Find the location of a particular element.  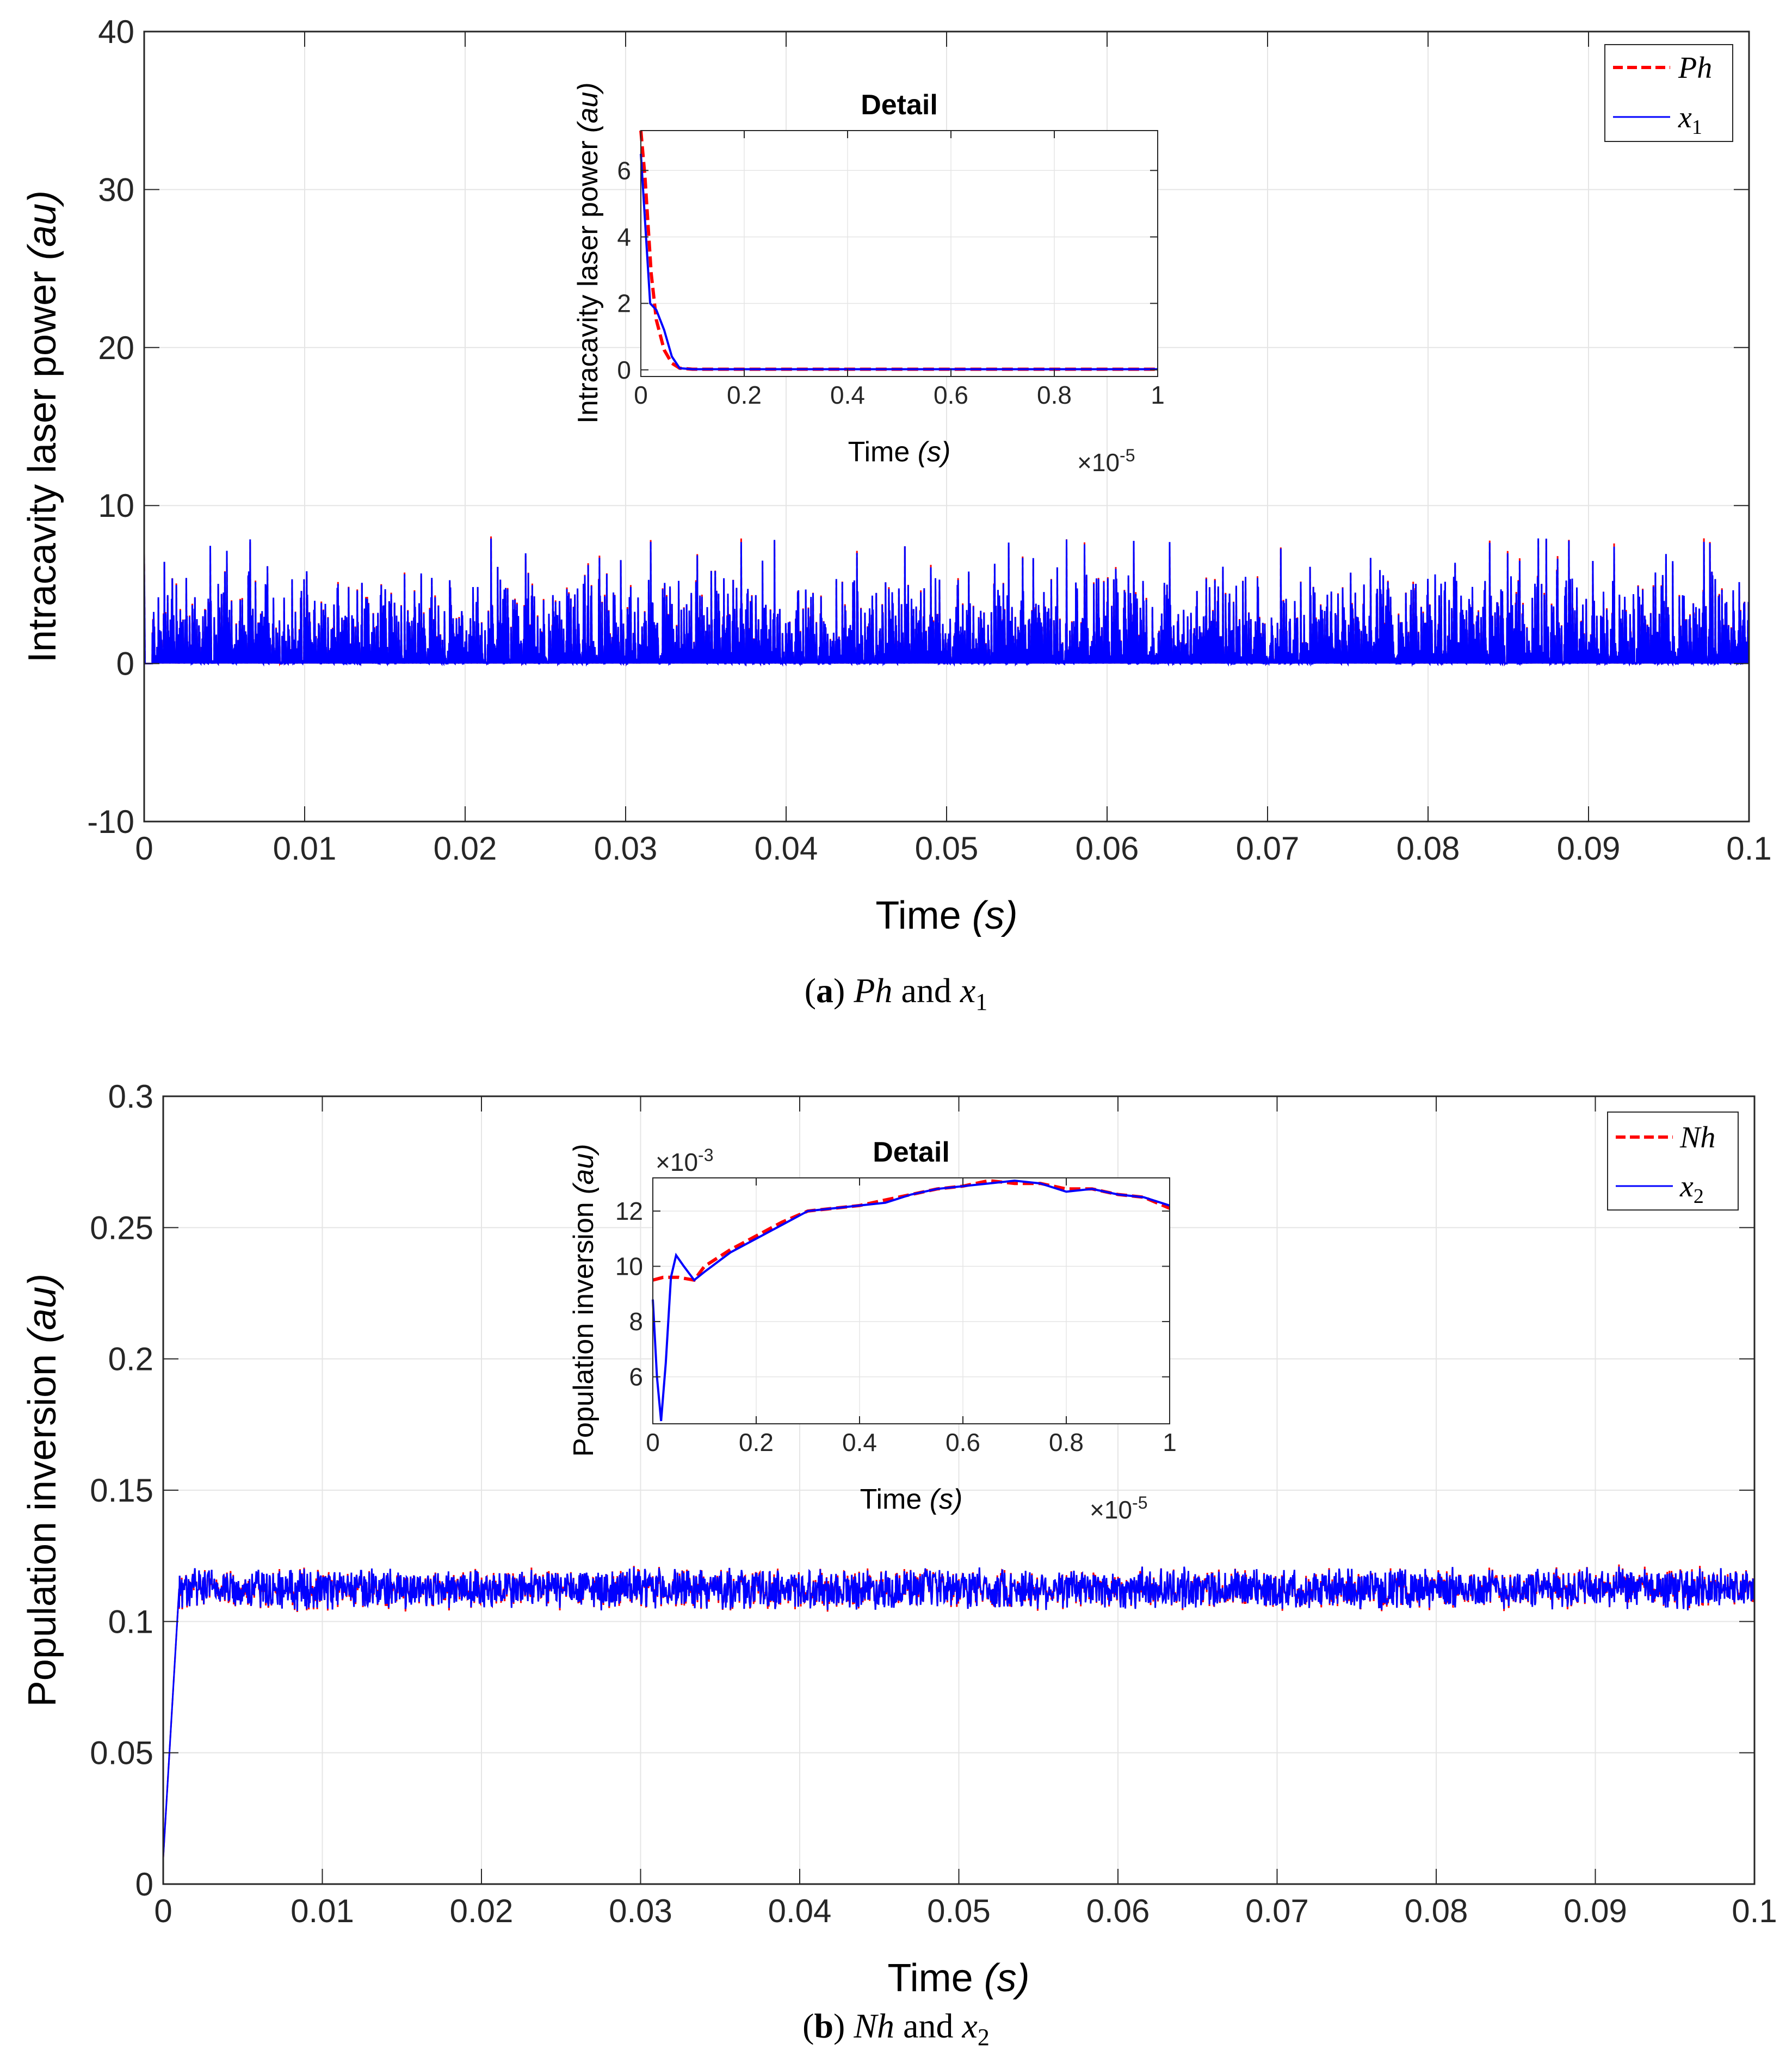

panel-b-legend: Nh x2 is located at coordinates (1673, 1161).